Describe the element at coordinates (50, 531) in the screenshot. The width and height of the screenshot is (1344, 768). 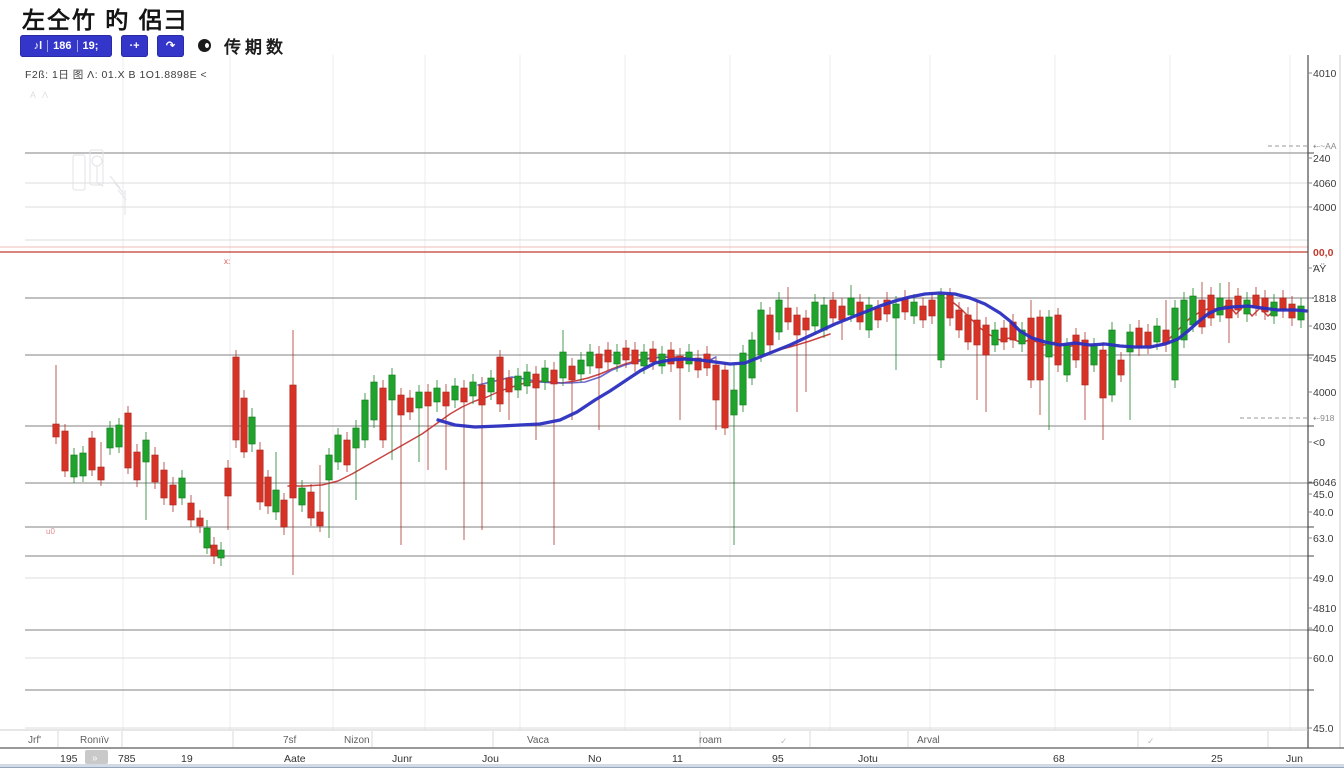
I see `svg-text: u0` at that location.